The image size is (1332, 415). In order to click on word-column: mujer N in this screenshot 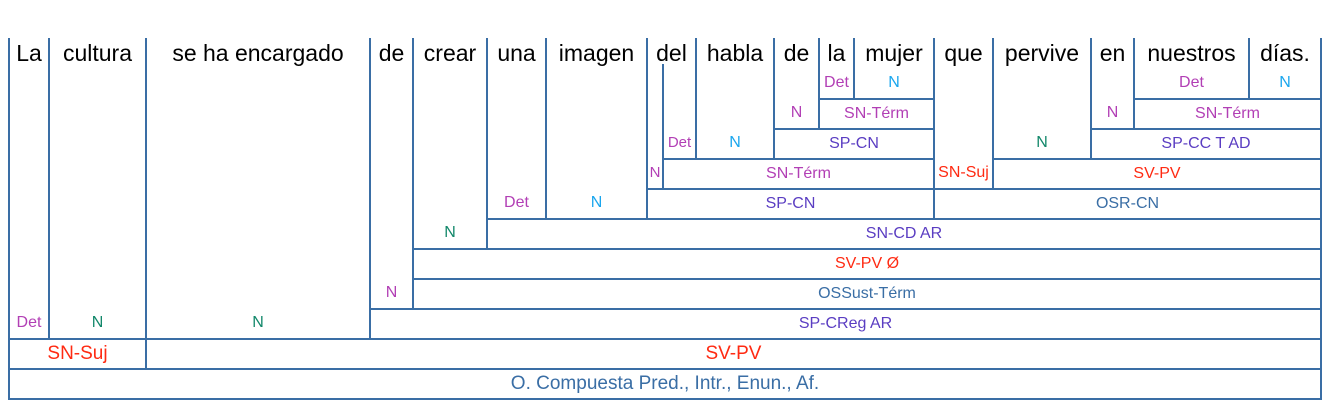, I will do `click(894, 68)`.